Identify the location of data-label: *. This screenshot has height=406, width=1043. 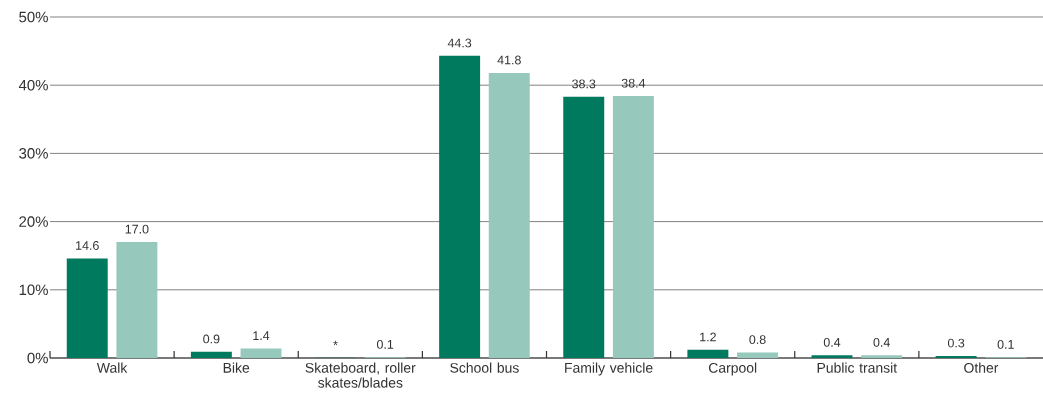
(335, 343).